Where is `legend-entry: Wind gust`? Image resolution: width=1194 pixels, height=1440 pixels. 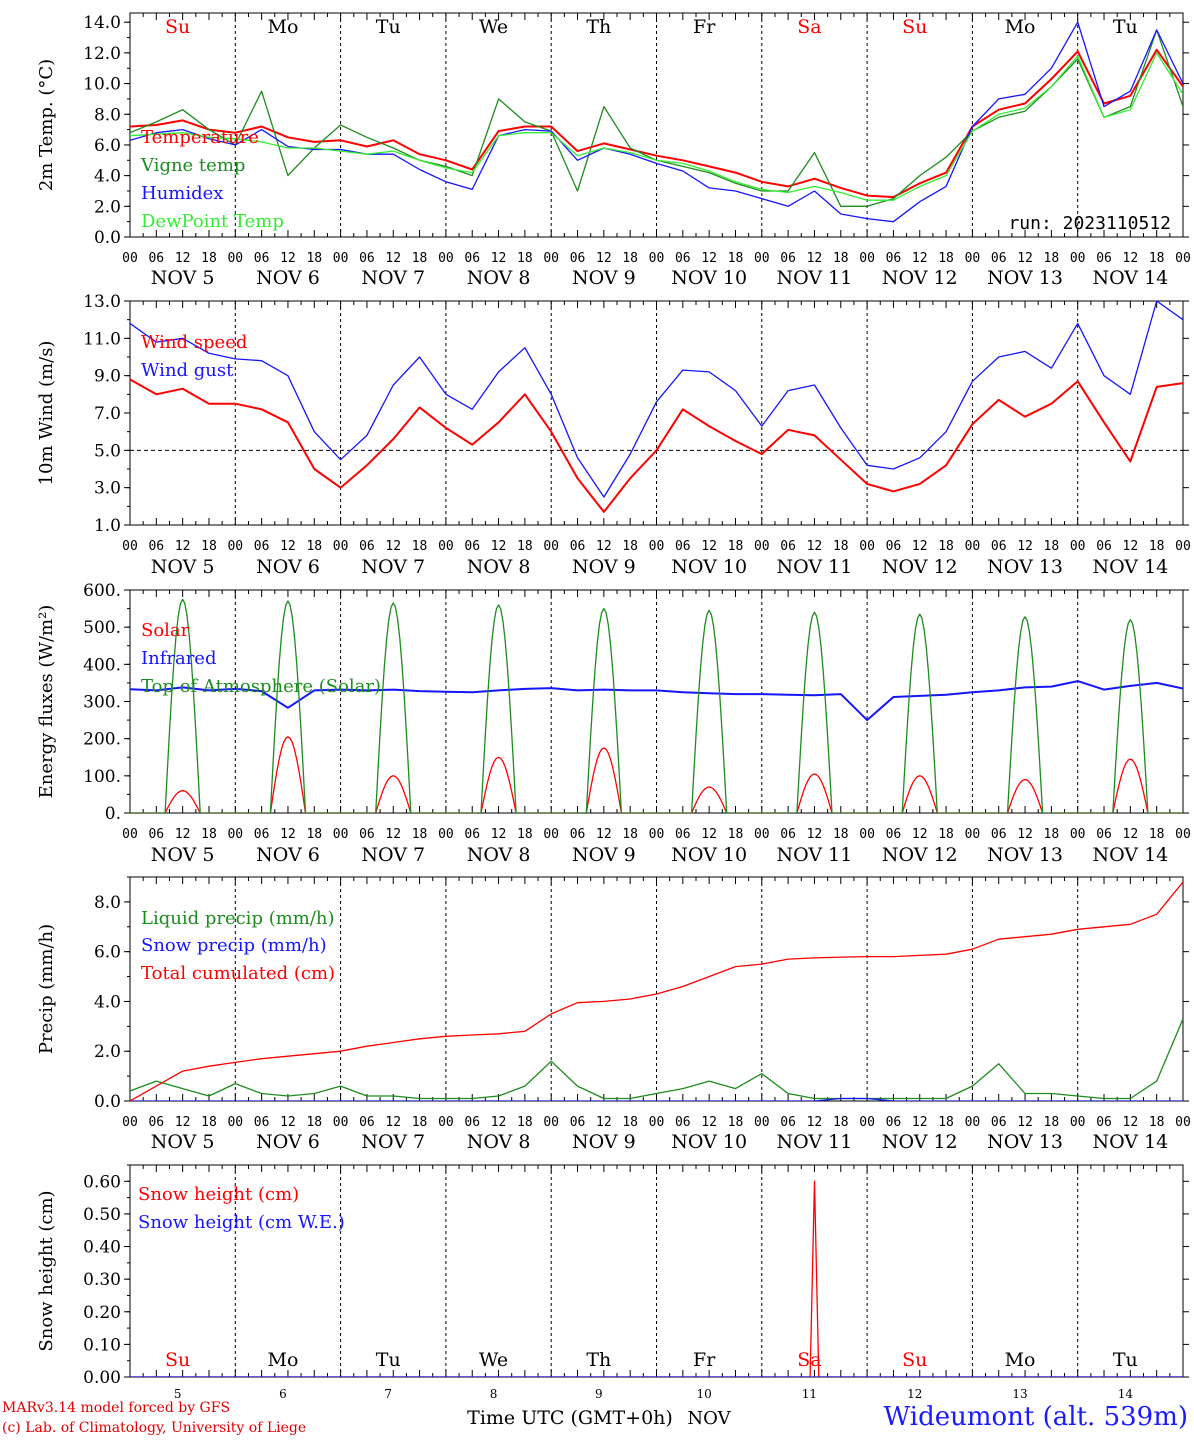
legend-entry: Wind gust is located at coordinates (187, 370).